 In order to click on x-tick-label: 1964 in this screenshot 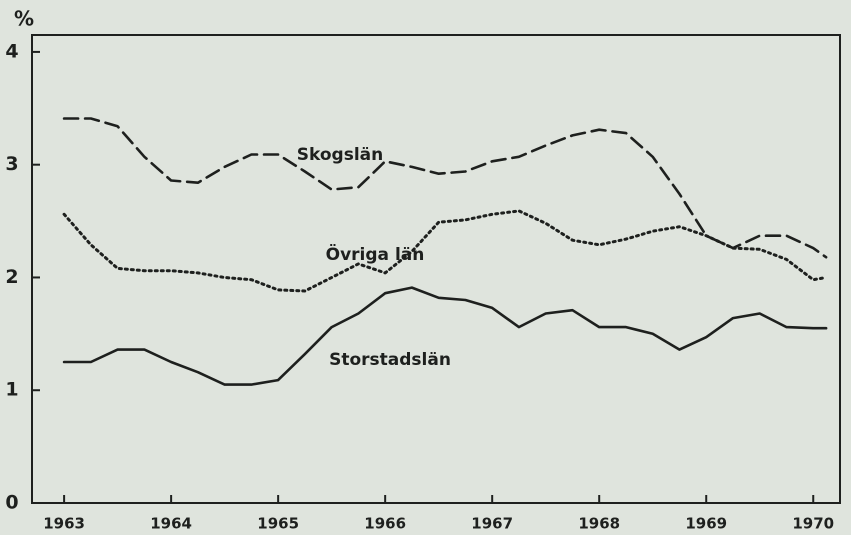, I will do `click(171, 524)`.